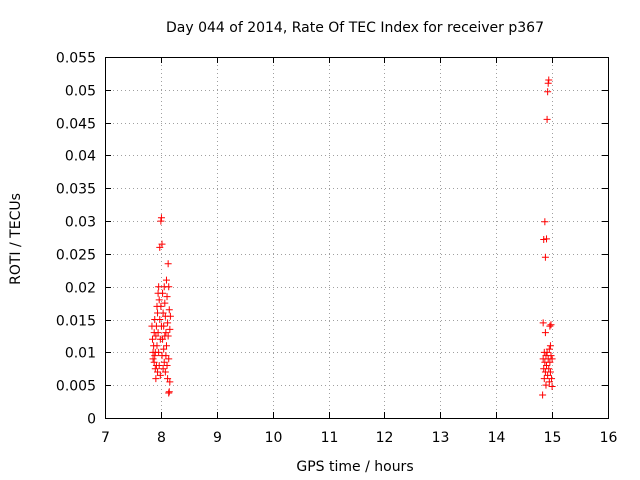 The height and width of the screenshot is (480, 640). Describe the element at coordinates (76, 322) in the screenshot. I see `y-tick-label: 0.015` at that location.